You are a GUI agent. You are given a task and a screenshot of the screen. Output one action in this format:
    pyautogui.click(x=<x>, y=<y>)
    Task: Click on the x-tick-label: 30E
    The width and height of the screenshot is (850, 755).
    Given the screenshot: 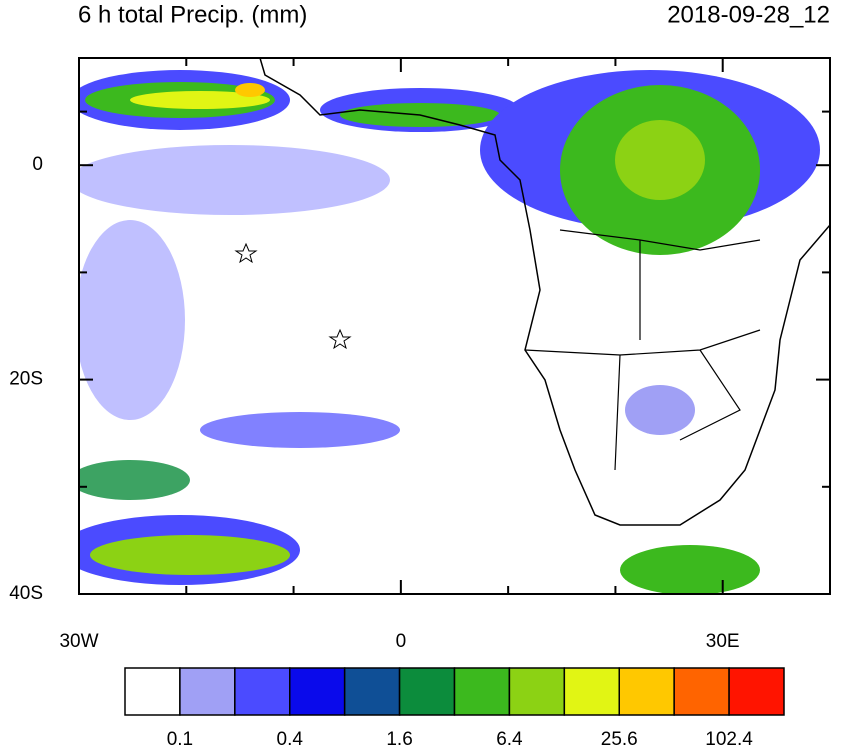 What is the action you would take?
    pyautogui.click(x=723, y=641)
    